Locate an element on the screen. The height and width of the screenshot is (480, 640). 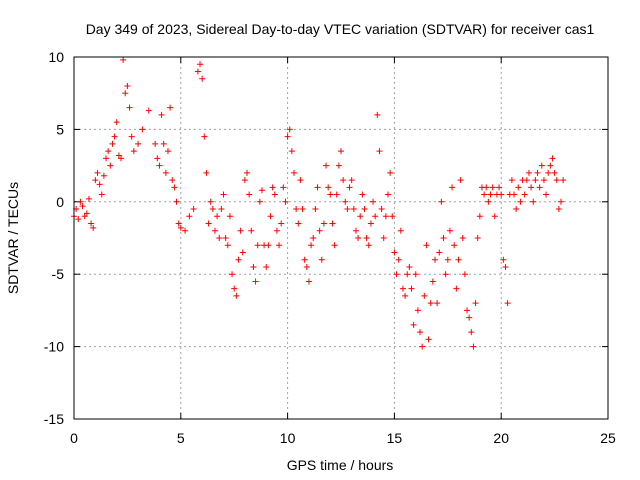
y-tick-label: -15 is located at coordinates (54, 419).